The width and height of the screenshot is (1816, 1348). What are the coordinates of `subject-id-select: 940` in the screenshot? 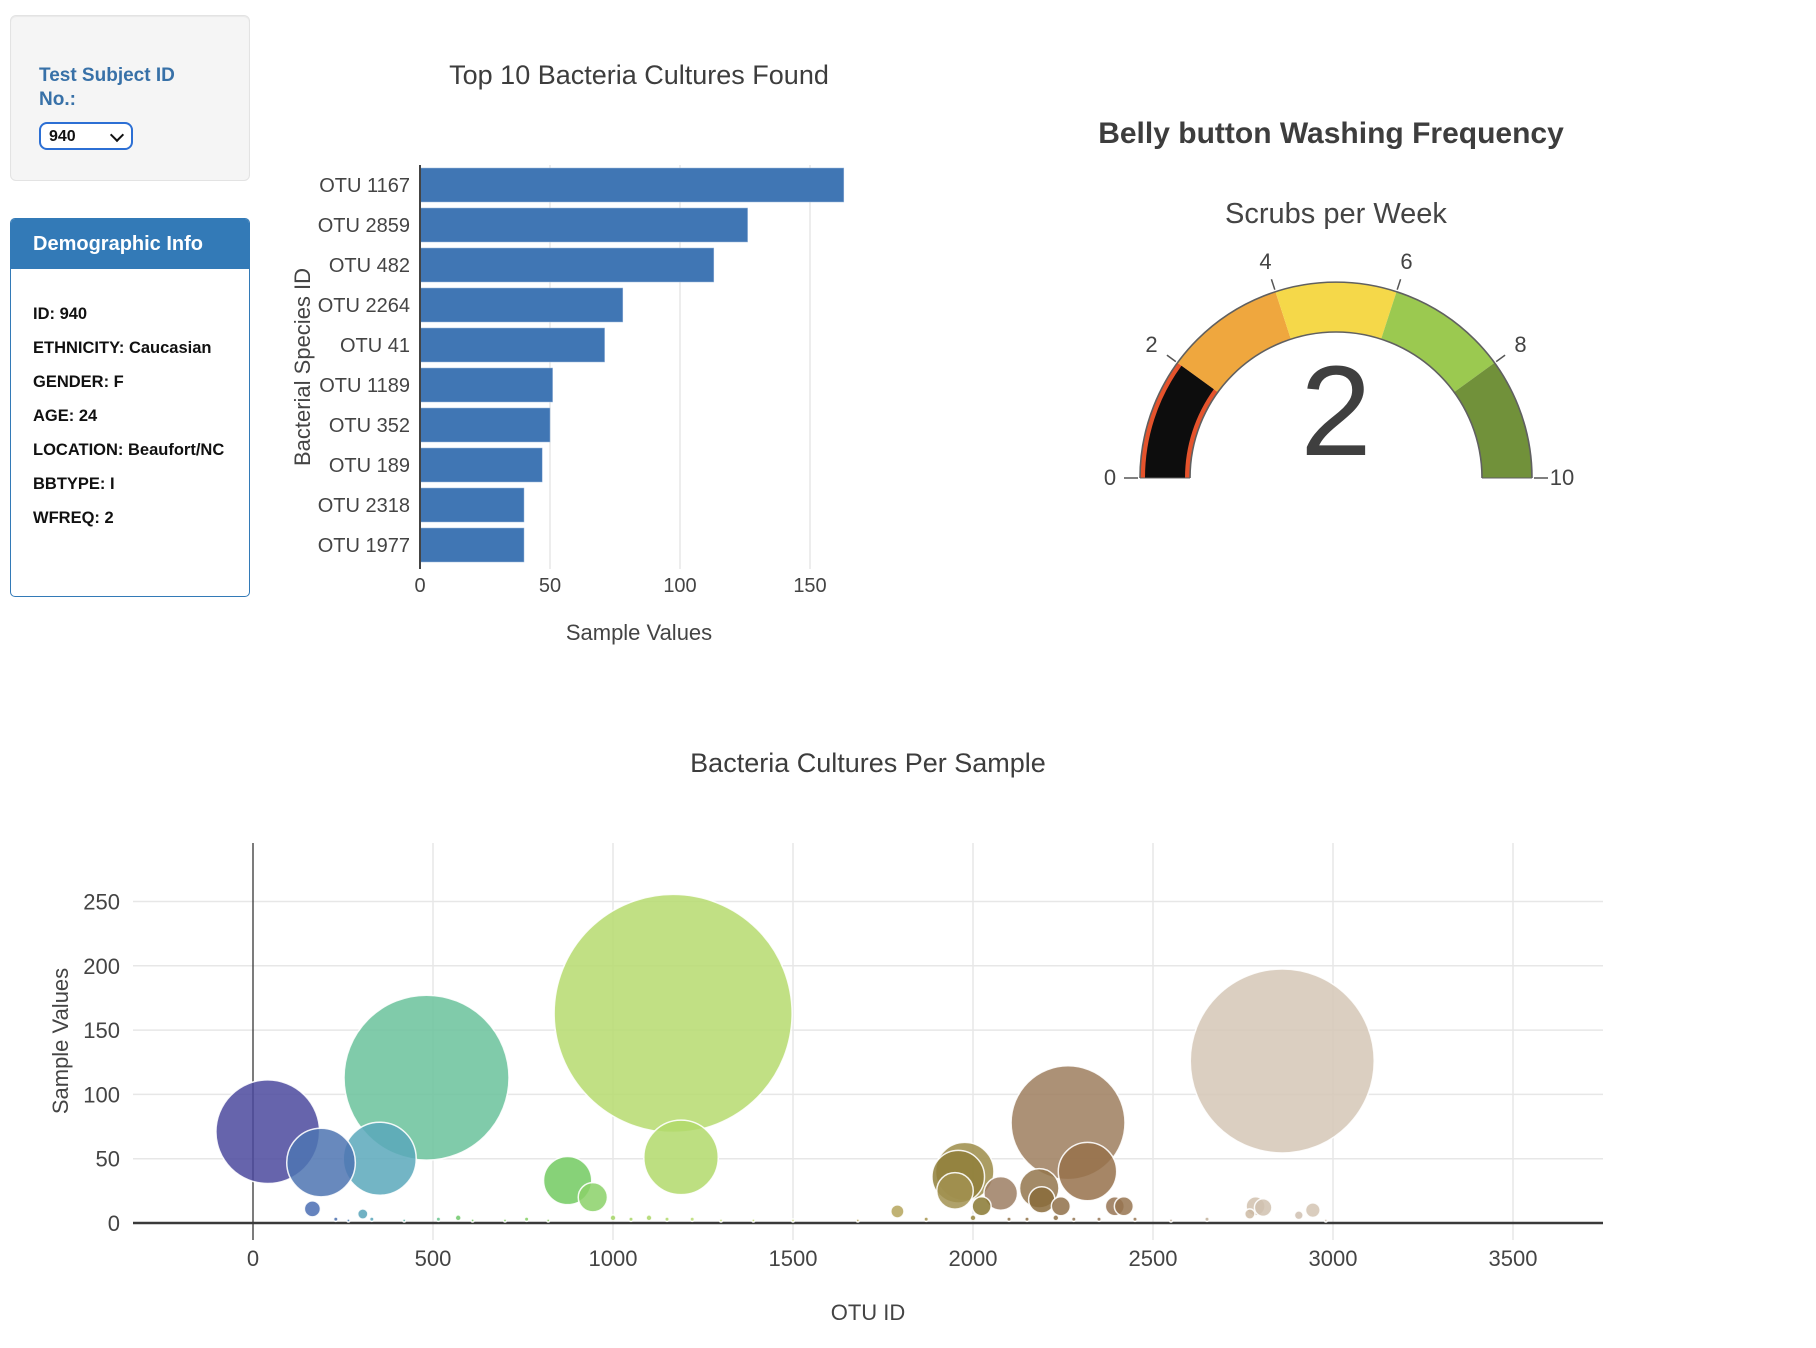 It's located at (86, 136).